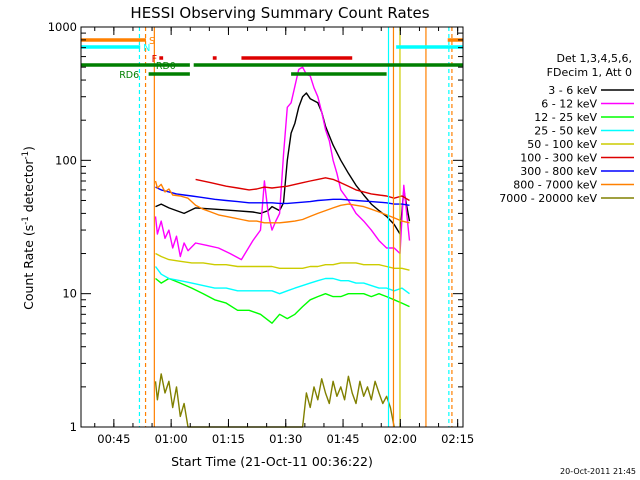 The height and width of the screenshot is (480, 640). I want to click on flag-label-s: S, so click(152, 41).